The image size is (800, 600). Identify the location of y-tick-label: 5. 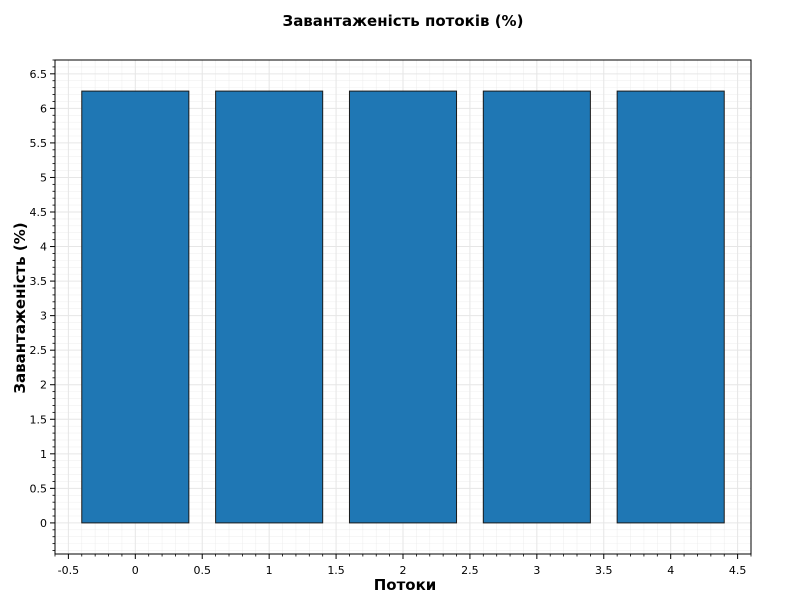
(43, 177).